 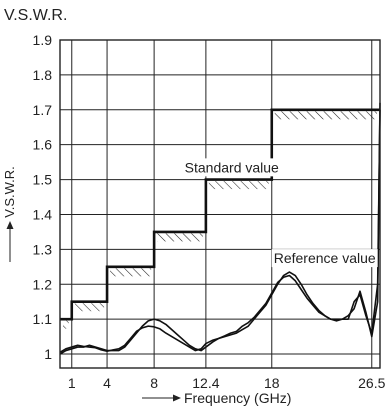 I want to click on x-axis-label: Frequency (GHz), so click(x=237, y=398).